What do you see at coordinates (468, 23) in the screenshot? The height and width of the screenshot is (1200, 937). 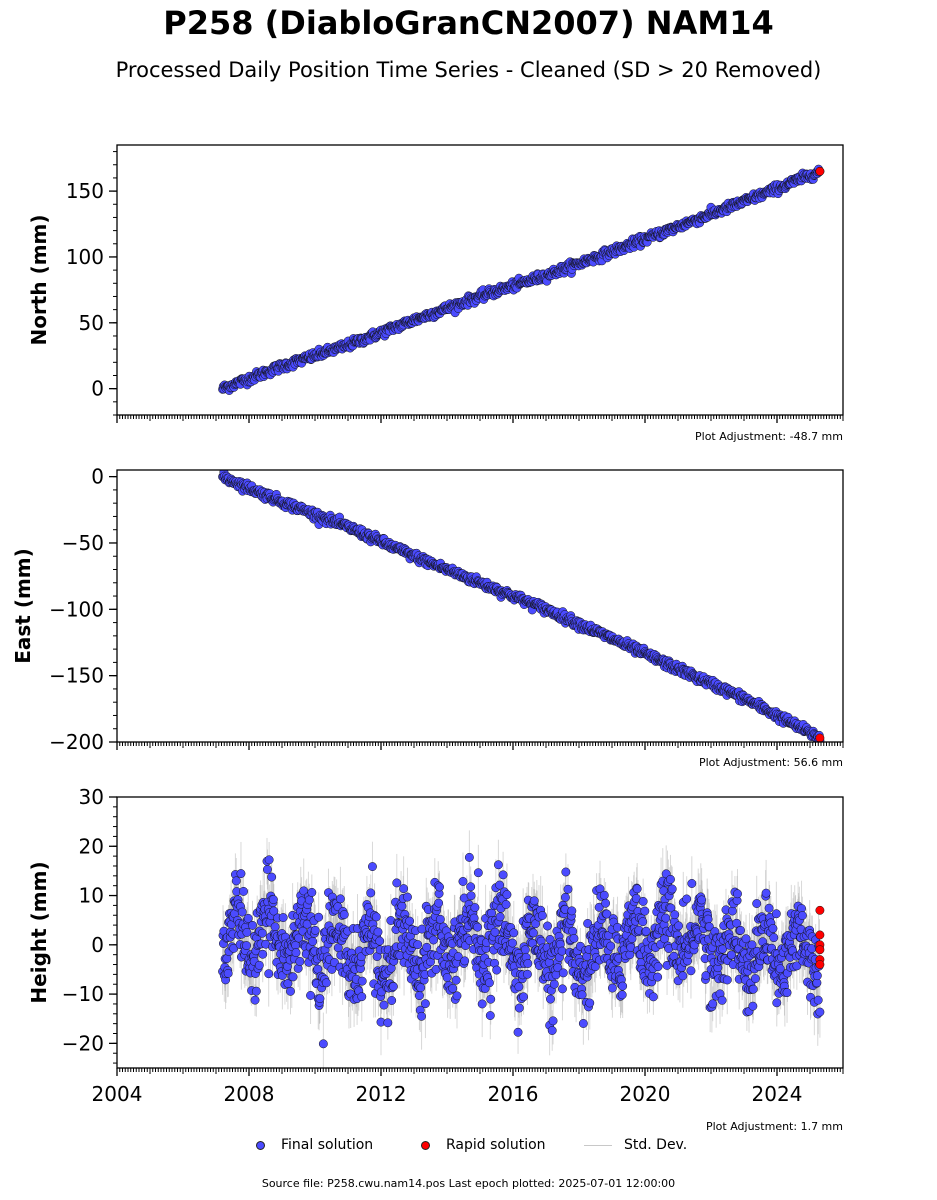 I see `figure-title: P258 (DiabloGranCN2007) NAM14` at bounding box center [468, 23].